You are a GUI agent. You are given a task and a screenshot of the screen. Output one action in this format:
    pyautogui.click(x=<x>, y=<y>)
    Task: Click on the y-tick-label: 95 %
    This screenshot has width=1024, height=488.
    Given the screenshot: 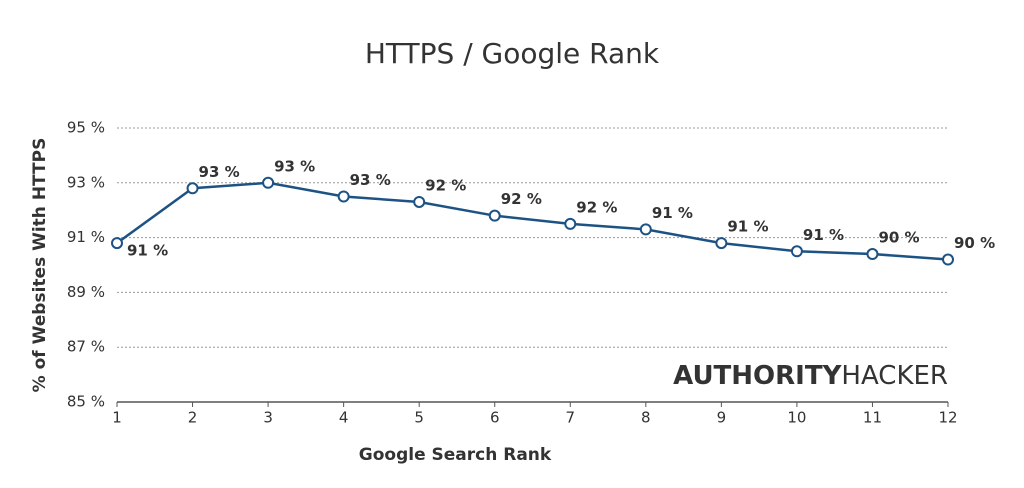 What is the action you would take?
    pyautogui.click(x=86, y=128)
    